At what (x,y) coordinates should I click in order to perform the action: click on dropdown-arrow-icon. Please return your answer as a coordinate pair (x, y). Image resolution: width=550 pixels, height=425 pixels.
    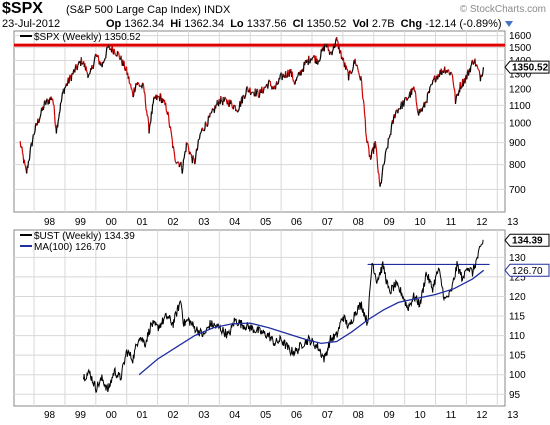
    Looking at the image, I should click on (508, 24).